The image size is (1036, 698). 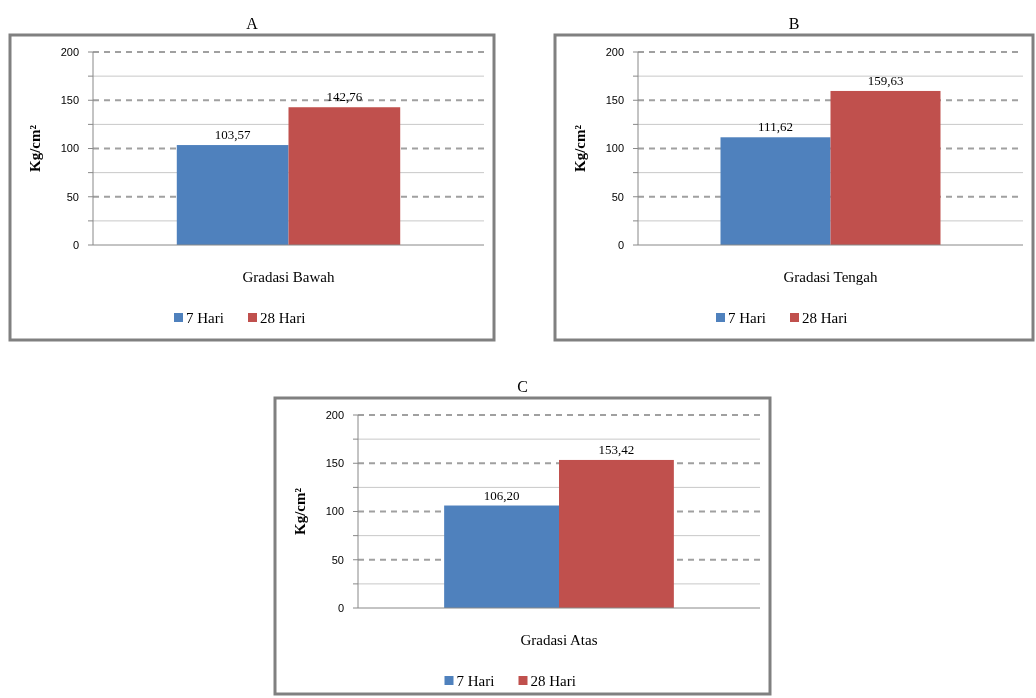 What do you see at coordinates (233, 135) in the screenshot?
I see `data-label: 103,57` at bounding box center [233, 135].